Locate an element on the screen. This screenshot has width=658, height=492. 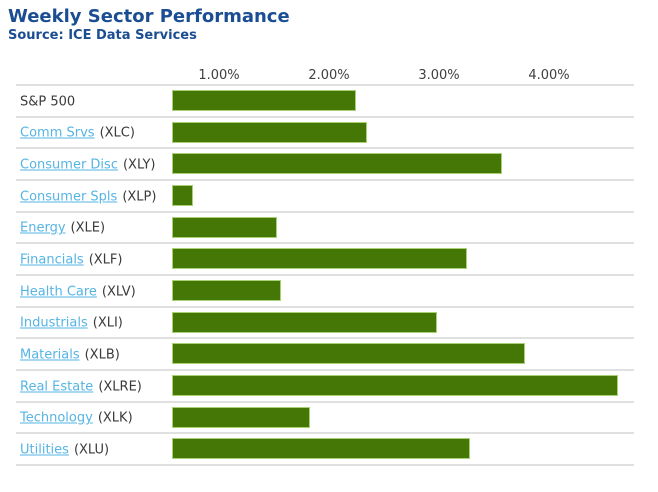
x-axis-tick-label: 2.00% is located at coordinates (329, 75).